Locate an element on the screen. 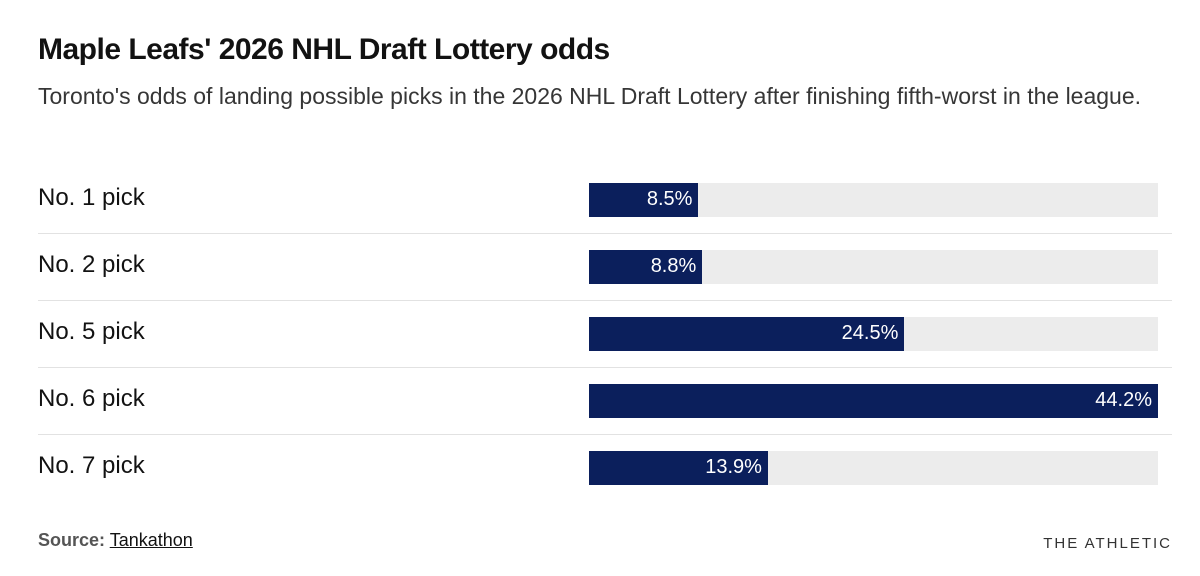 This screenshot has width=1200, height=576. source-label: Source: is located at coordinates (72, 540).